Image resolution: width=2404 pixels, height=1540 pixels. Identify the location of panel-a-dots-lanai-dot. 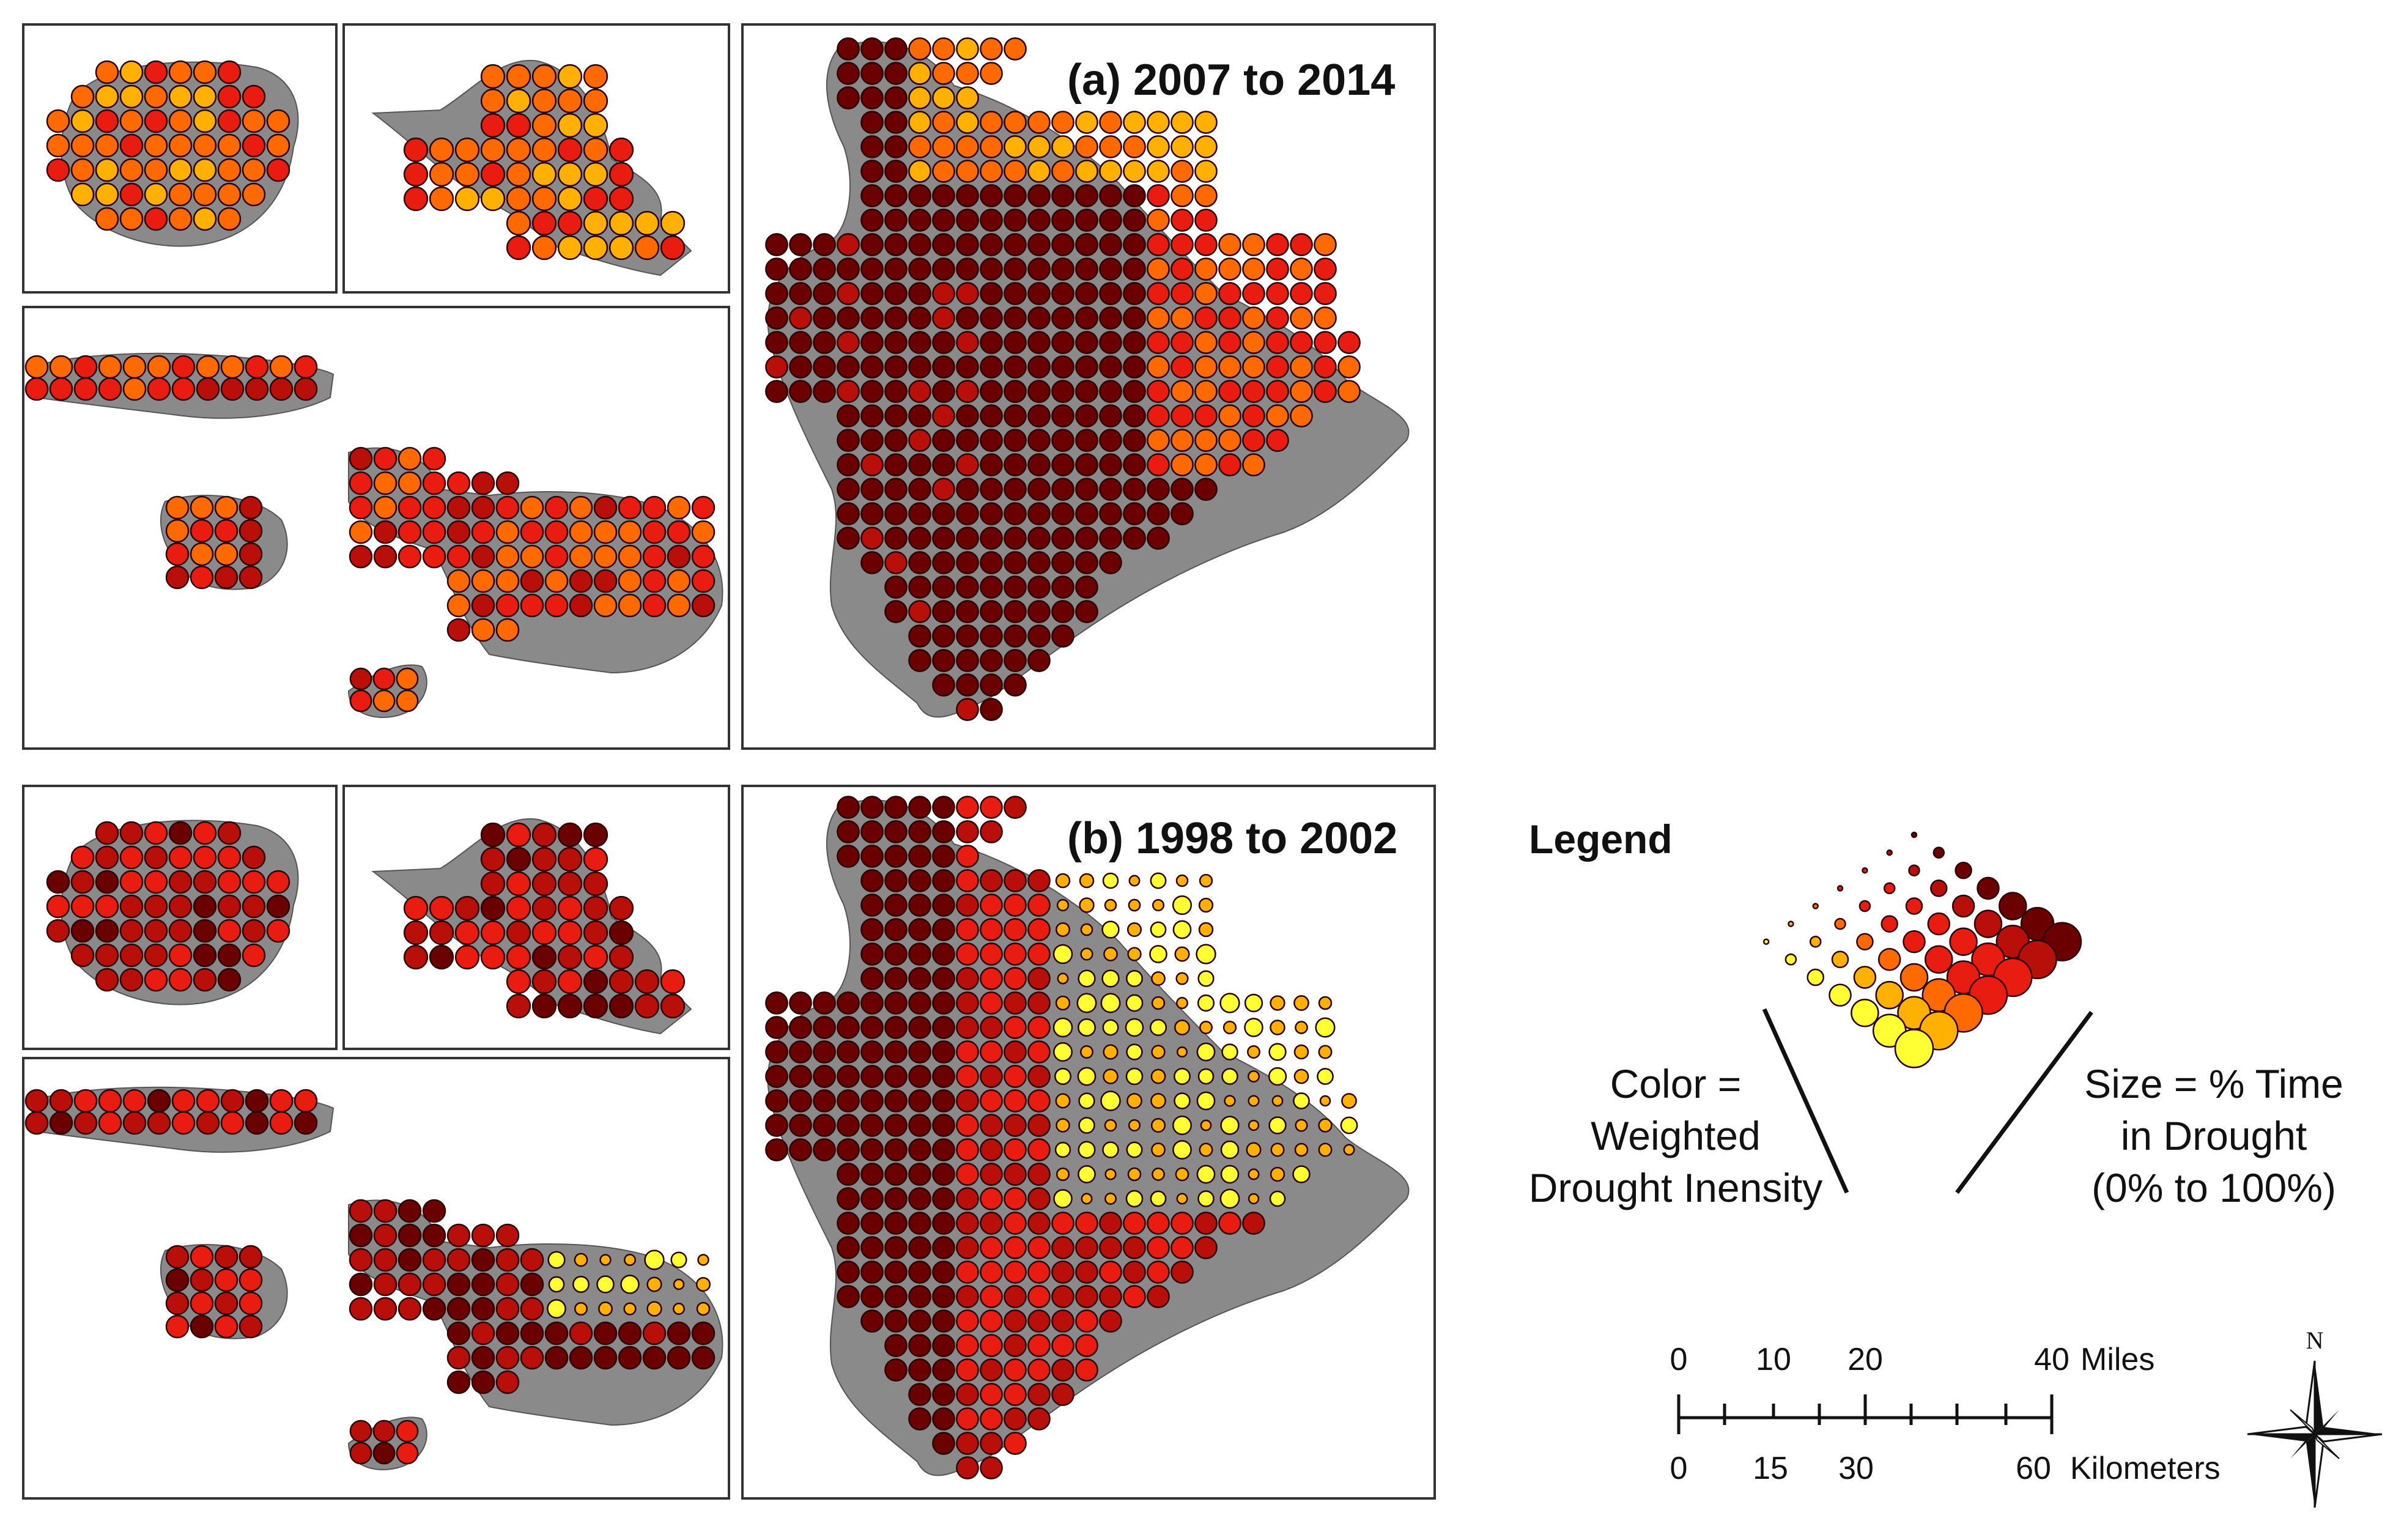
(251, 577).